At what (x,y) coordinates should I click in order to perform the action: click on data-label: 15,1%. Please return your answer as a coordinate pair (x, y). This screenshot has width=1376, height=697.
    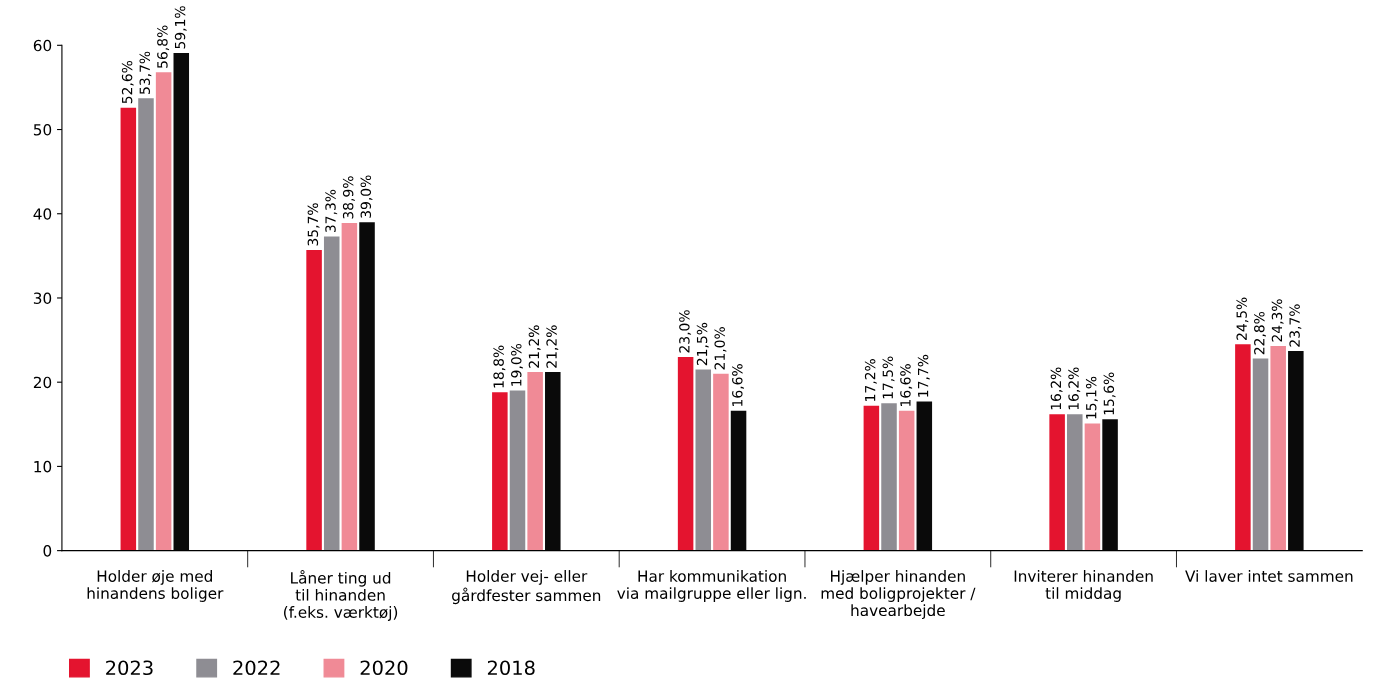
    Looking at the image, I should click on (1091, 397).